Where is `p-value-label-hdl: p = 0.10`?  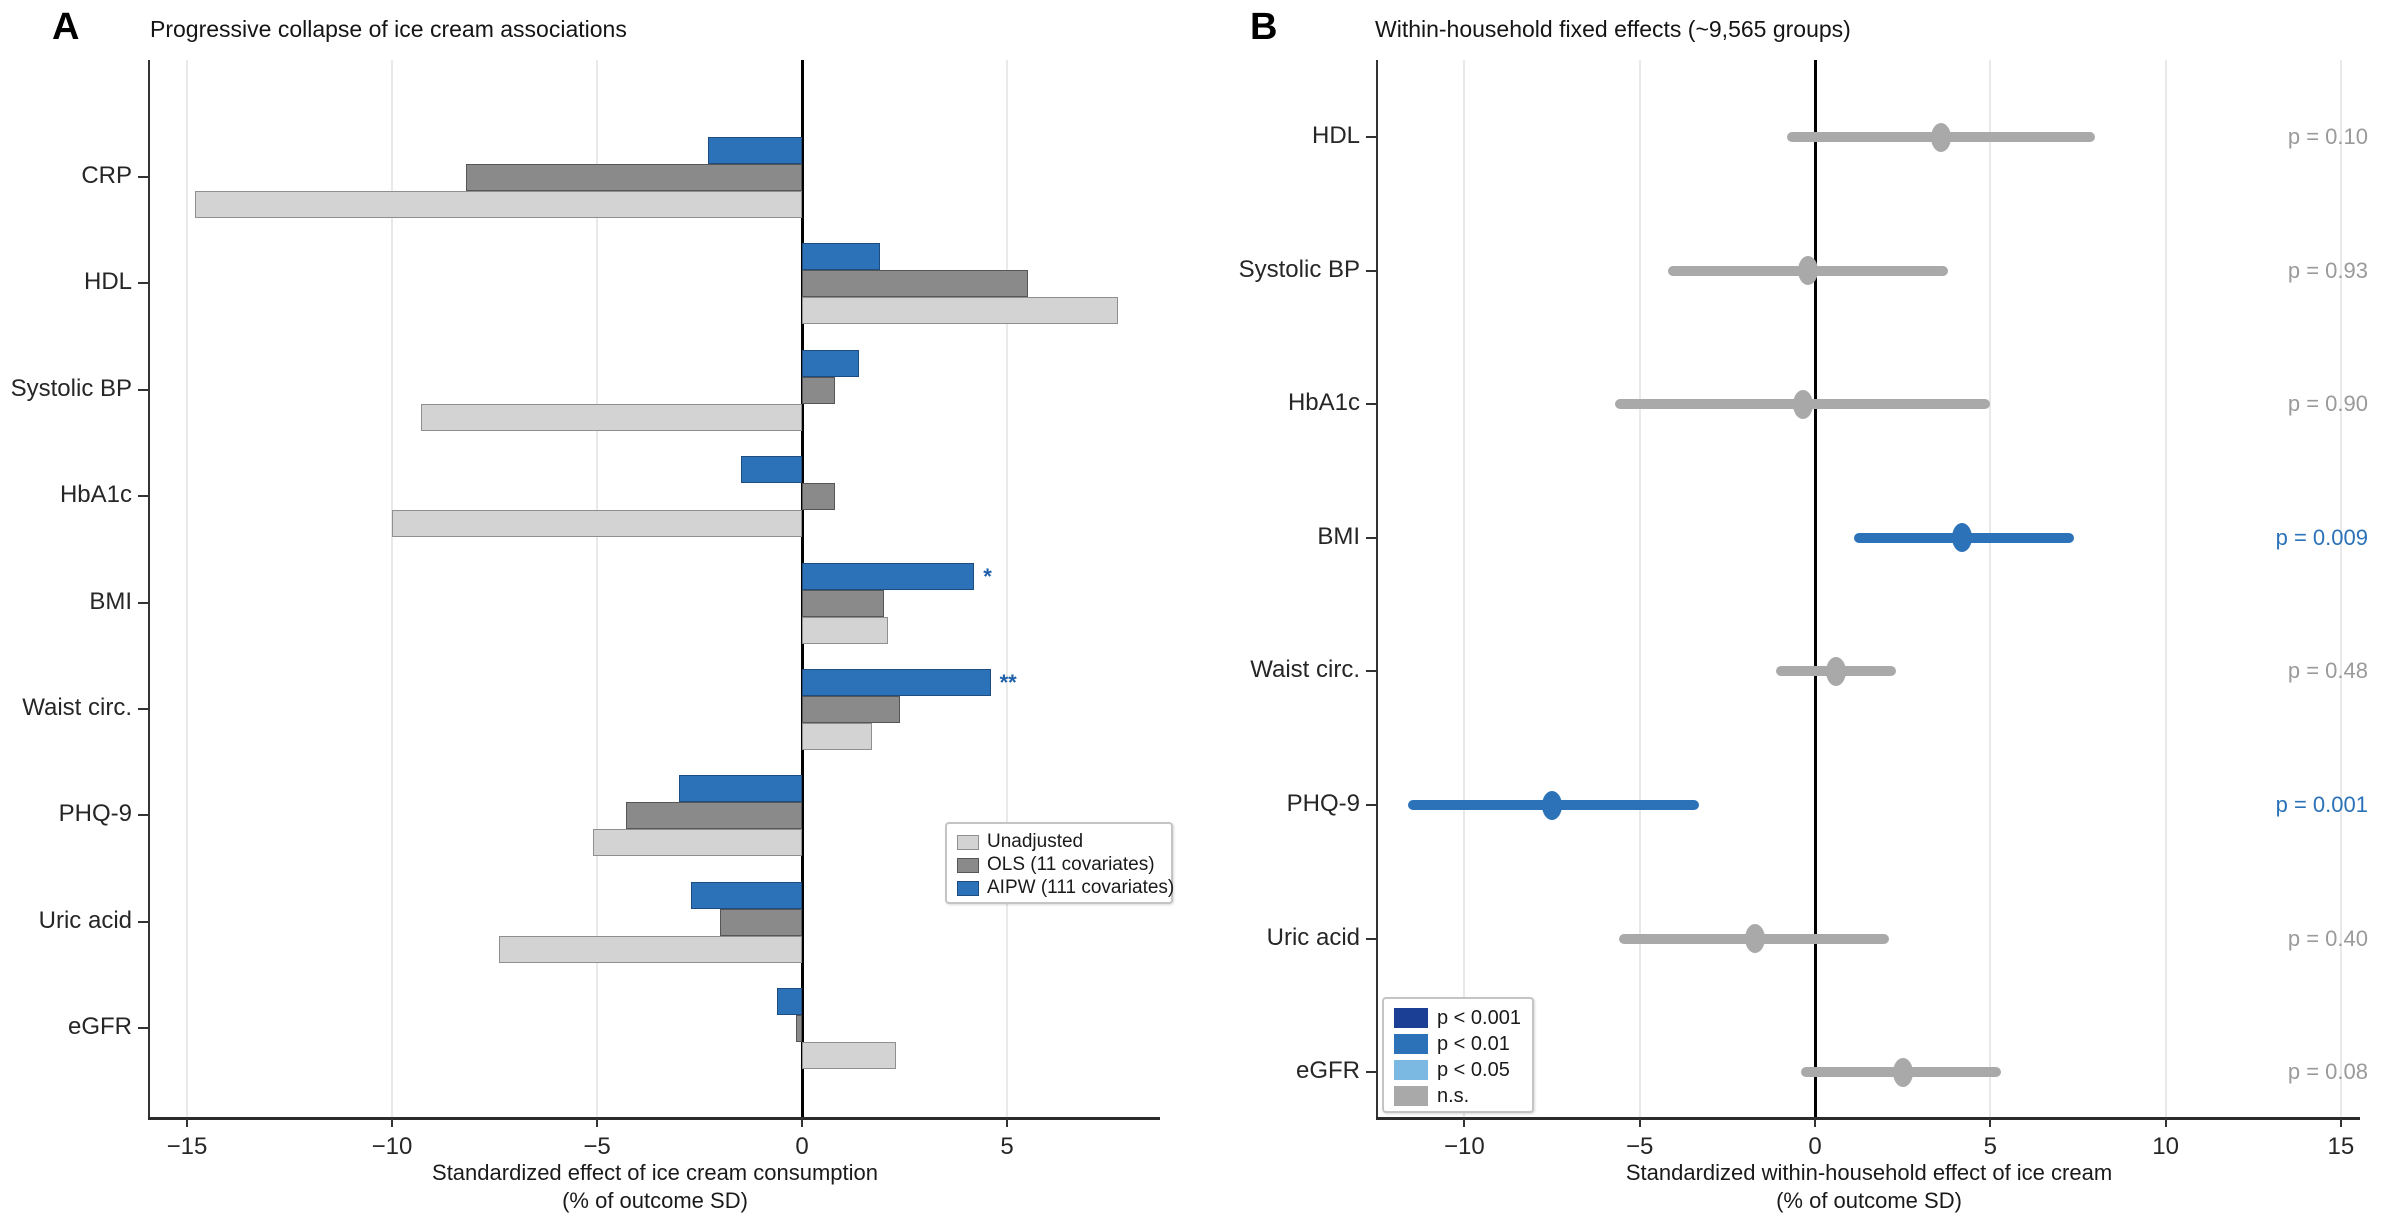 p-value-label-hdl: p = 0.10 is located at coordinates (2327, 136).